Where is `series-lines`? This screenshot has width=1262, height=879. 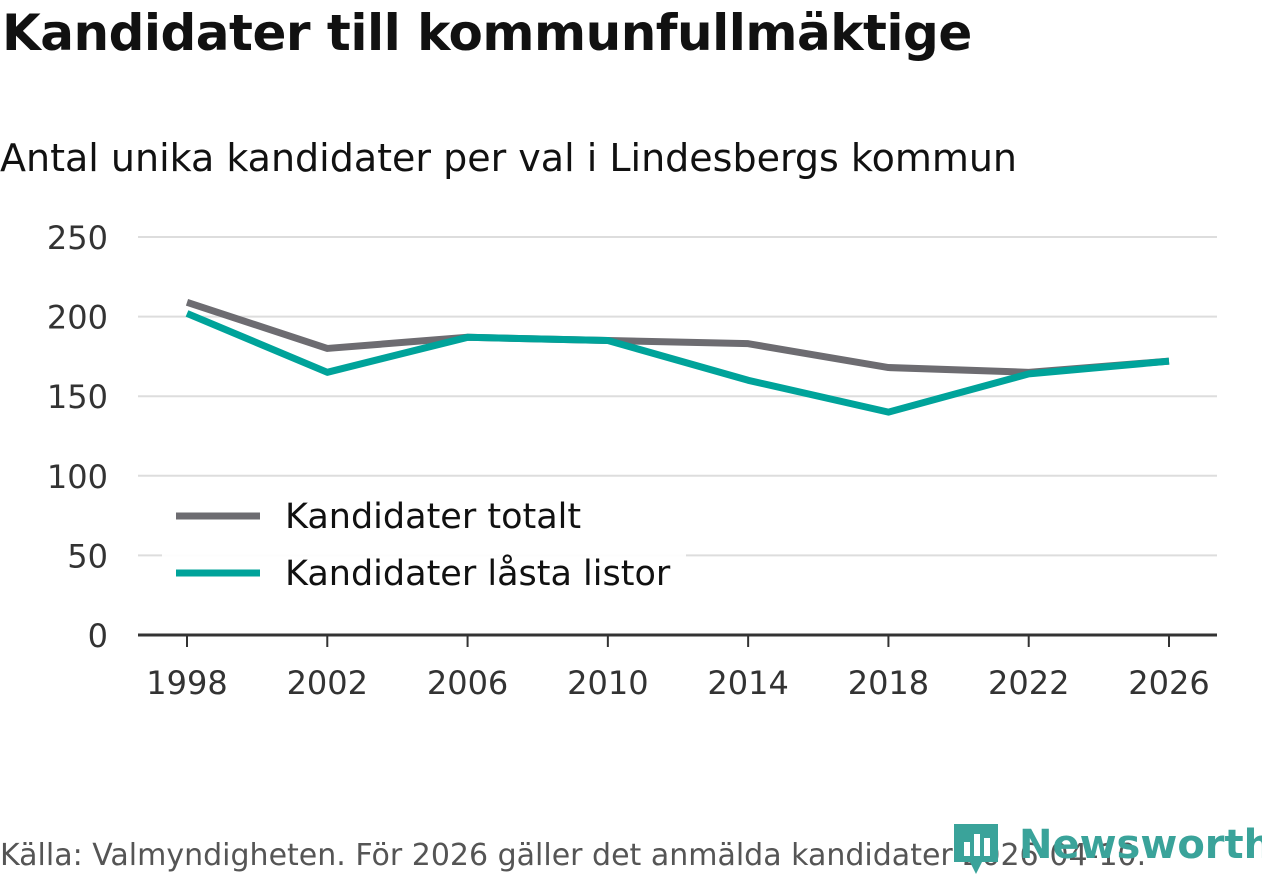
series-lines is located at coordinates (677, 357).